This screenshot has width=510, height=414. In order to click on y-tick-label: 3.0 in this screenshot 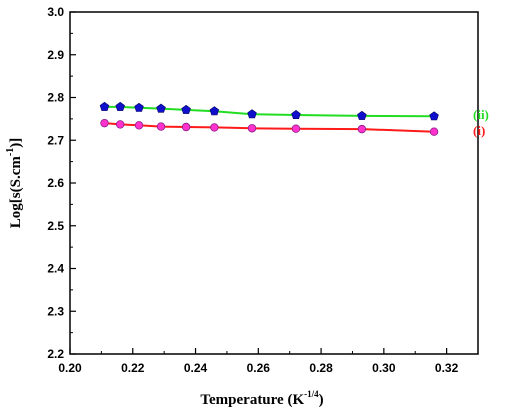, I will do `click(55, 12)`.